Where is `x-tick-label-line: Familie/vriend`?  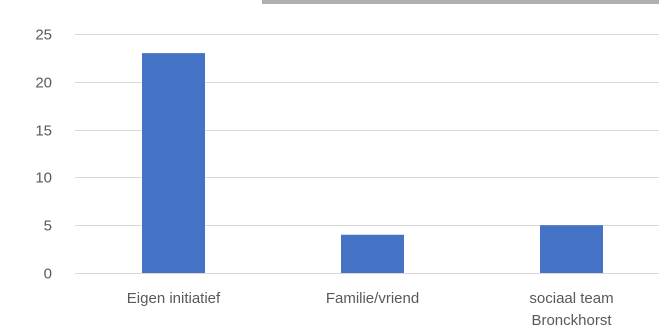 x-tick-label-line: Familie/vriend is located at coordinates (372, 298).